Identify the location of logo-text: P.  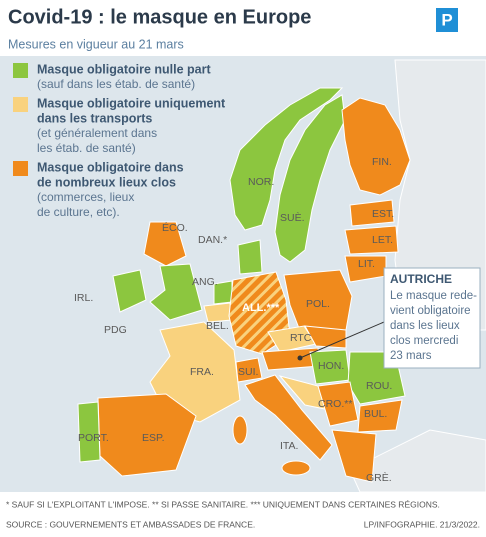
(446, 19).